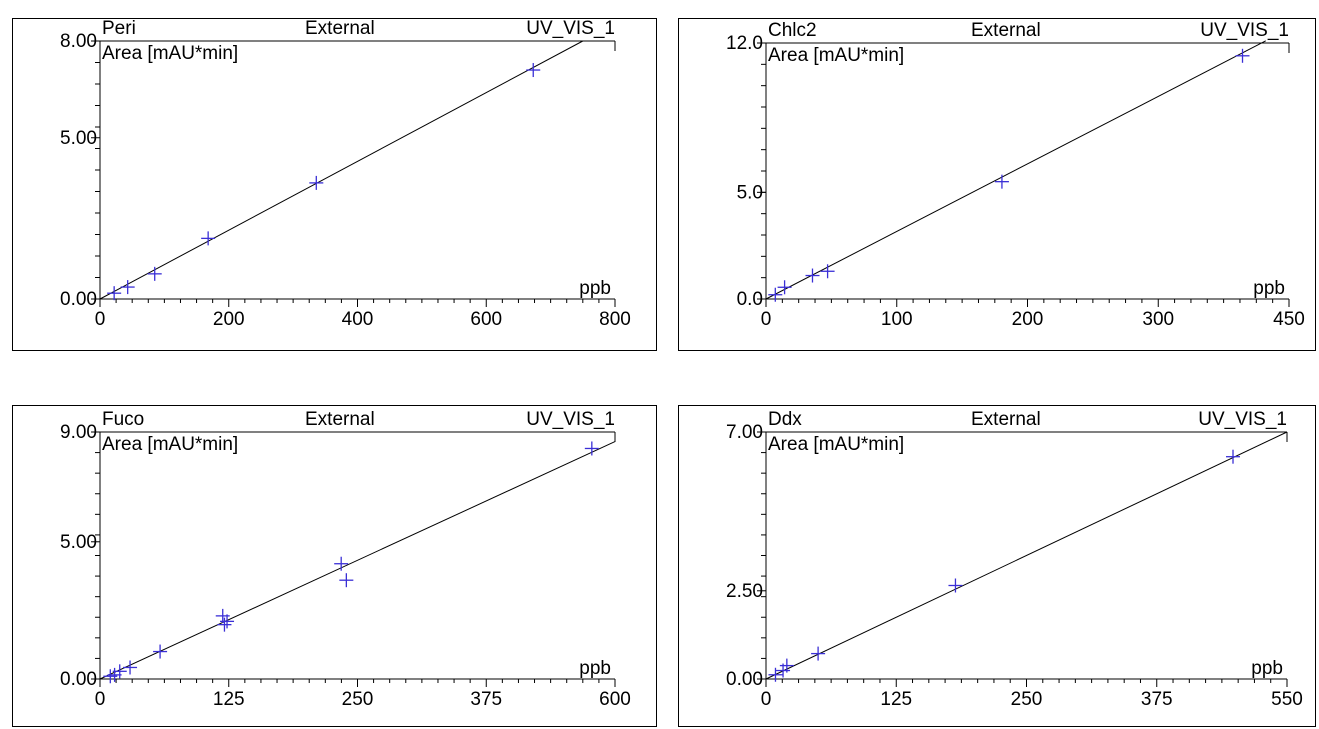  I want to click on y-tick-label: 7.00, so click(744, 432).